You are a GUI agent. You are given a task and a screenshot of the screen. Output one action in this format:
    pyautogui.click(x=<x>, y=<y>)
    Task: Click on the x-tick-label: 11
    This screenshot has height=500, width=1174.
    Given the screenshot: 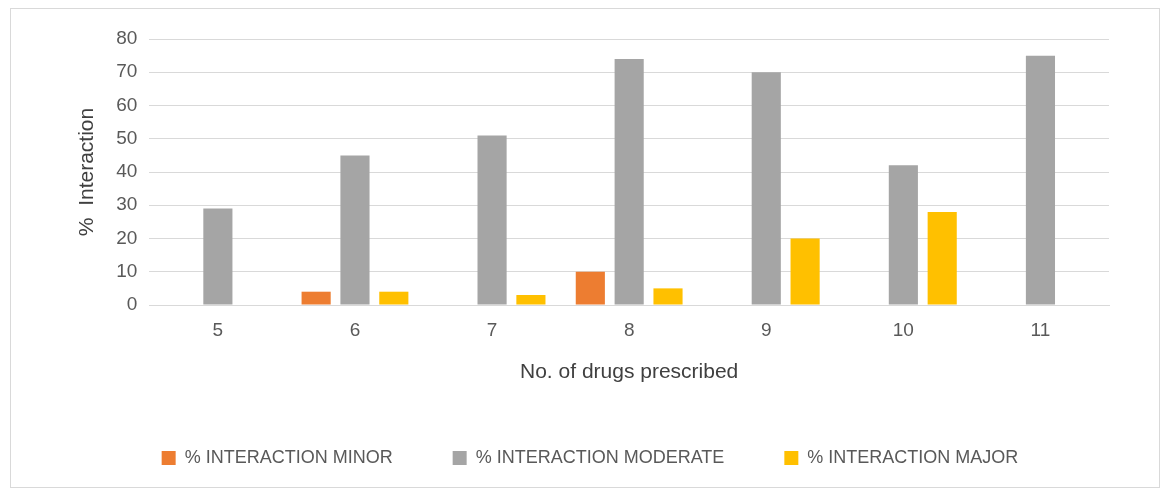 What is the action you would take?
    pyautogui.click(x=1040, y=329)
    